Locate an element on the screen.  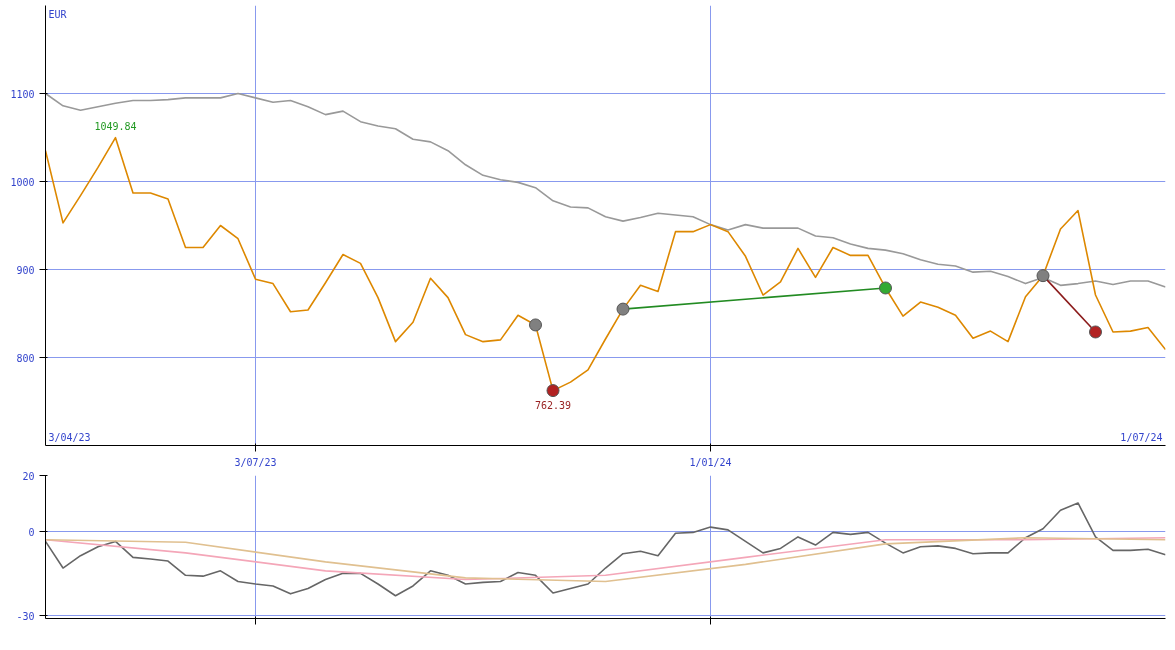
y-tick-label: 1100 is located at coordinates (22, 94).